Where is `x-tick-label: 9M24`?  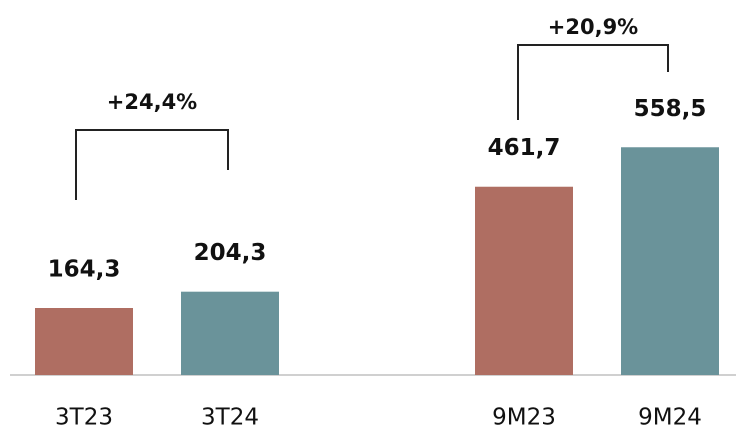 x-tick-label: 9M24 is located at coordinates (670, 418).